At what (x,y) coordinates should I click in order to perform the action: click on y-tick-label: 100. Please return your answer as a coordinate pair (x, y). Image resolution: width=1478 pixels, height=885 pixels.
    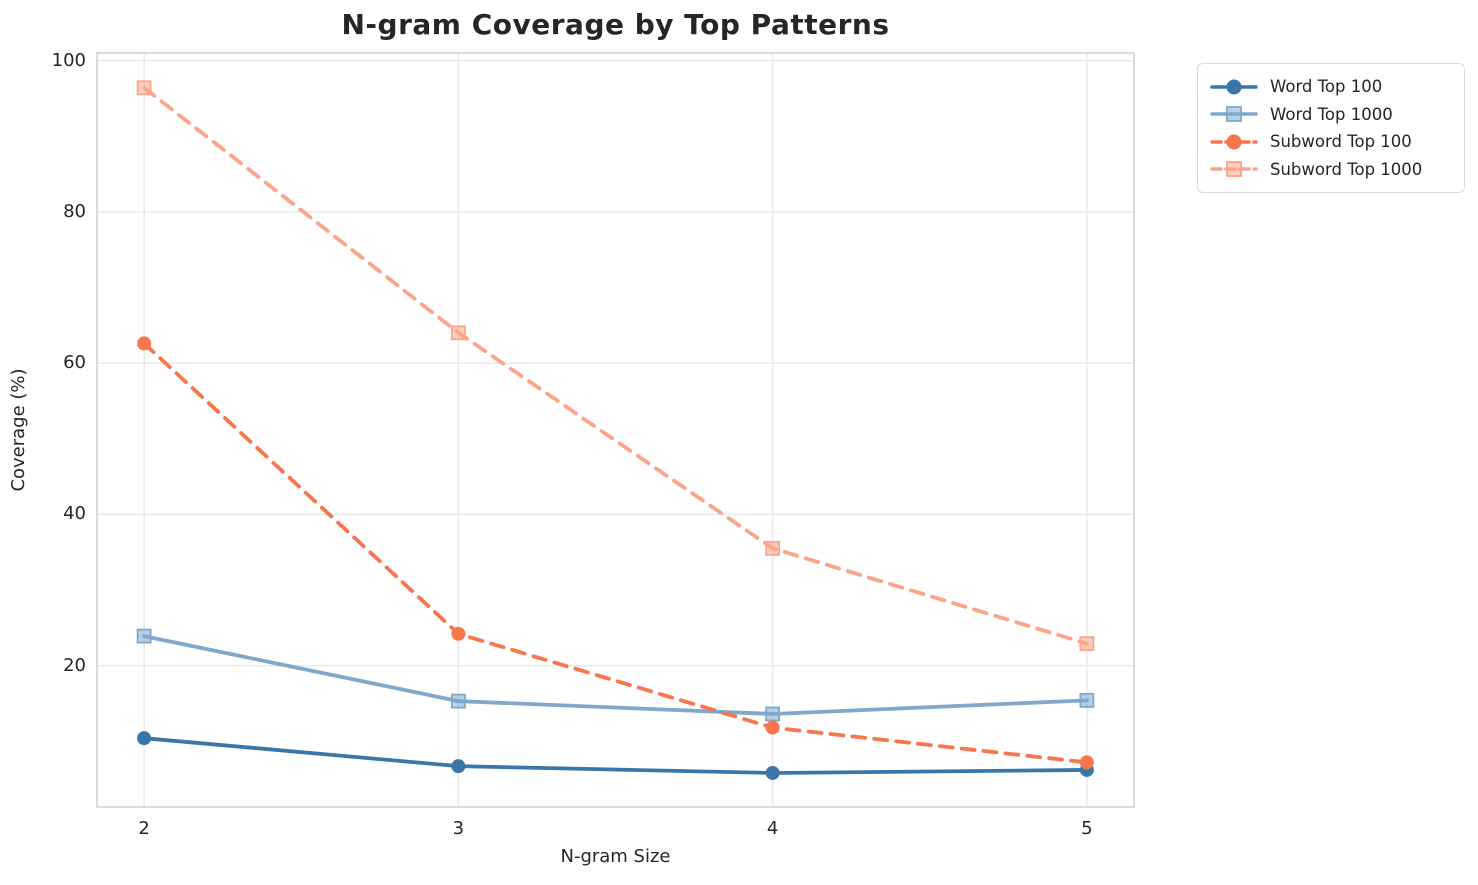
    Looking at the image, I should click on (68, 60).